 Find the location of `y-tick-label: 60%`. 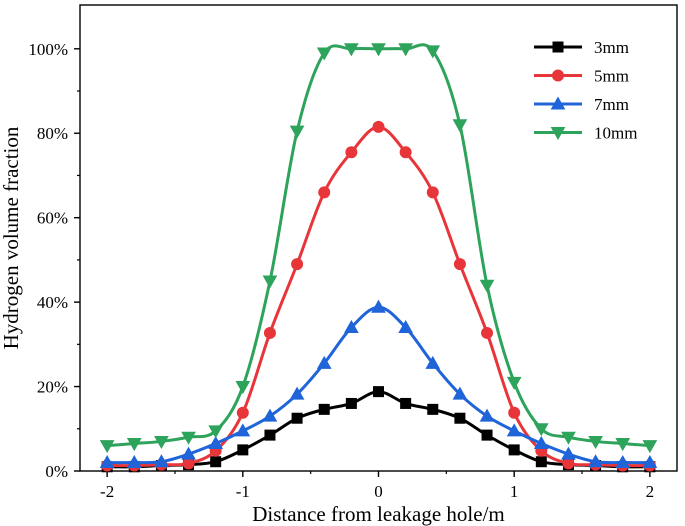

y-tick-label: 60% is located at coordinates (52, 218).